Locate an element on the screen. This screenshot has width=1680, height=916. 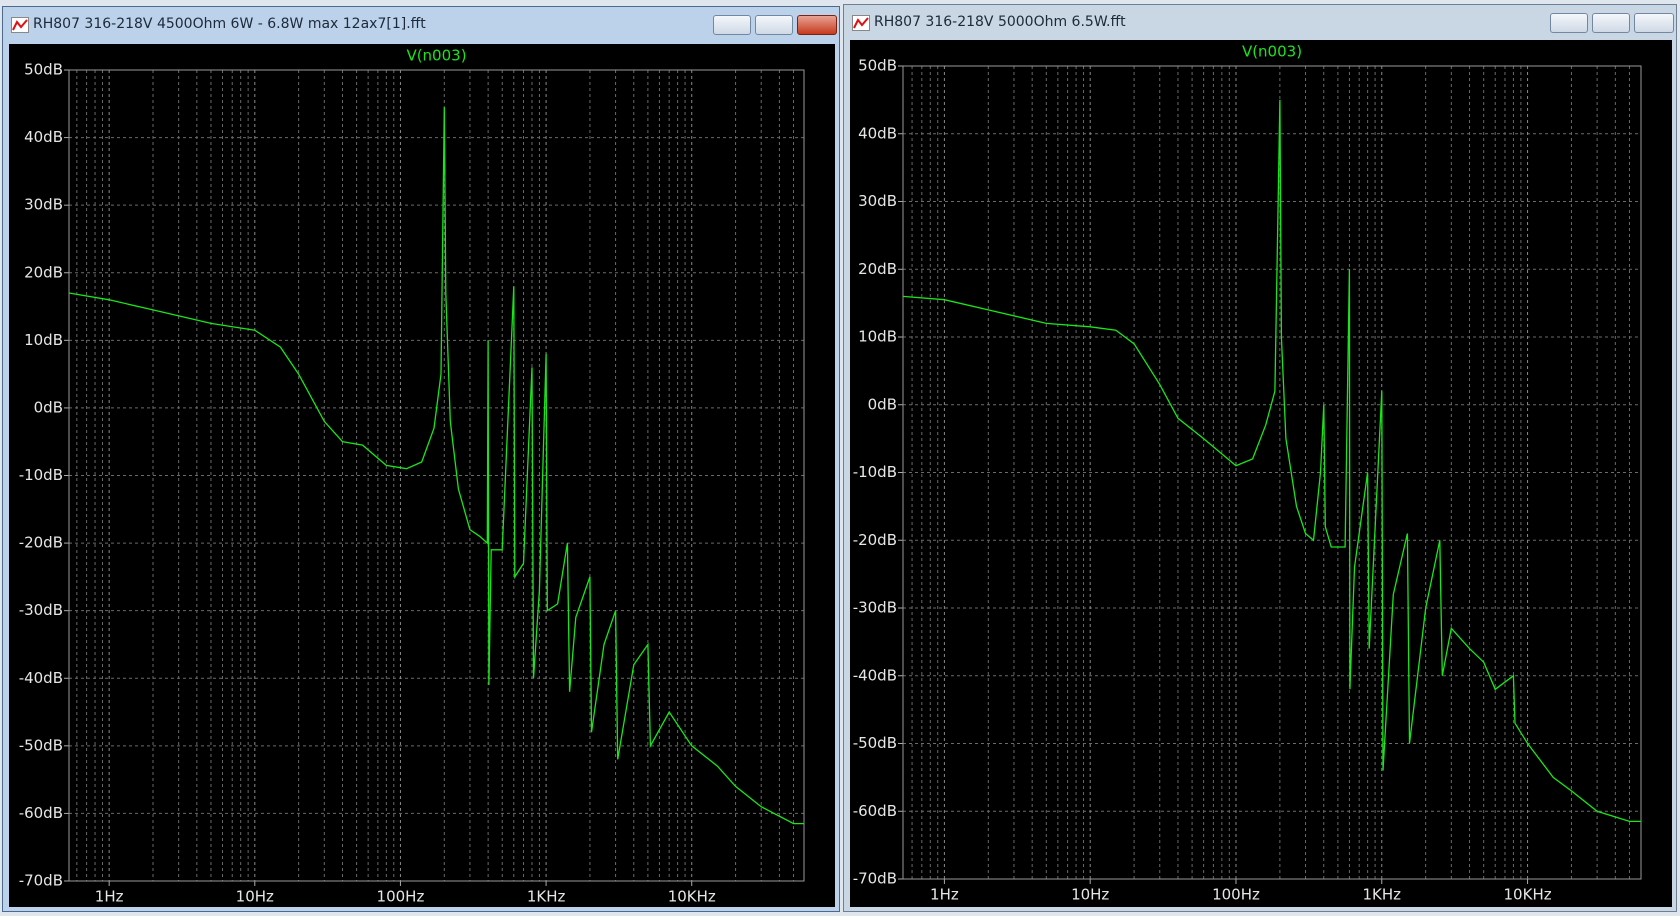
title-bar: RH807 316-218V 5000Ohm 6.5W.fft is located at coordinates (1260, 23).